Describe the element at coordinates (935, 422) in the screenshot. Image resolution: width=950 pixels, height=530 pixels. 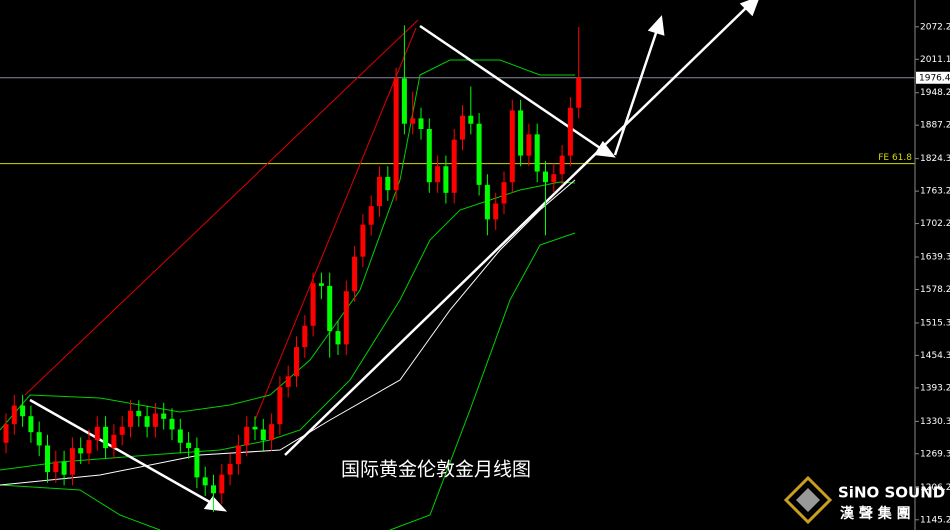
I see `y-tick-label: 1330.30` at that location.